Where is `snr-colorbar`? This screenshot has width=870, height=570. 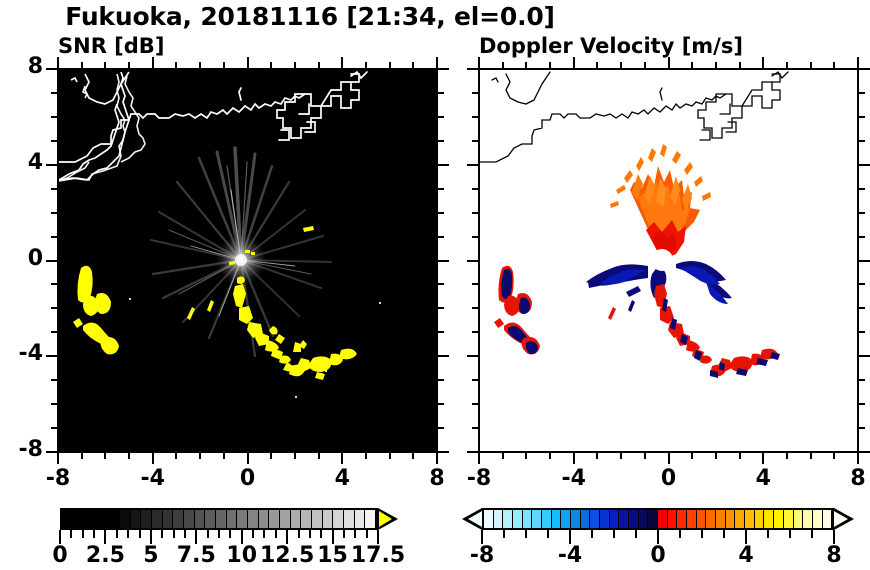 snr-colorbar is located at coordinates (229, 519).